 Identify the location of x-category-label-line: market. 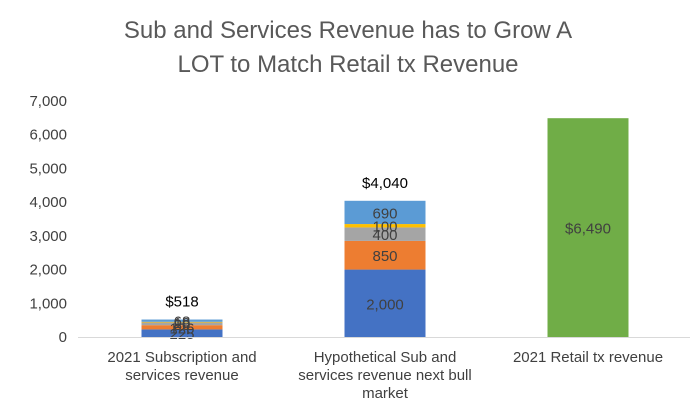
(385, 393).